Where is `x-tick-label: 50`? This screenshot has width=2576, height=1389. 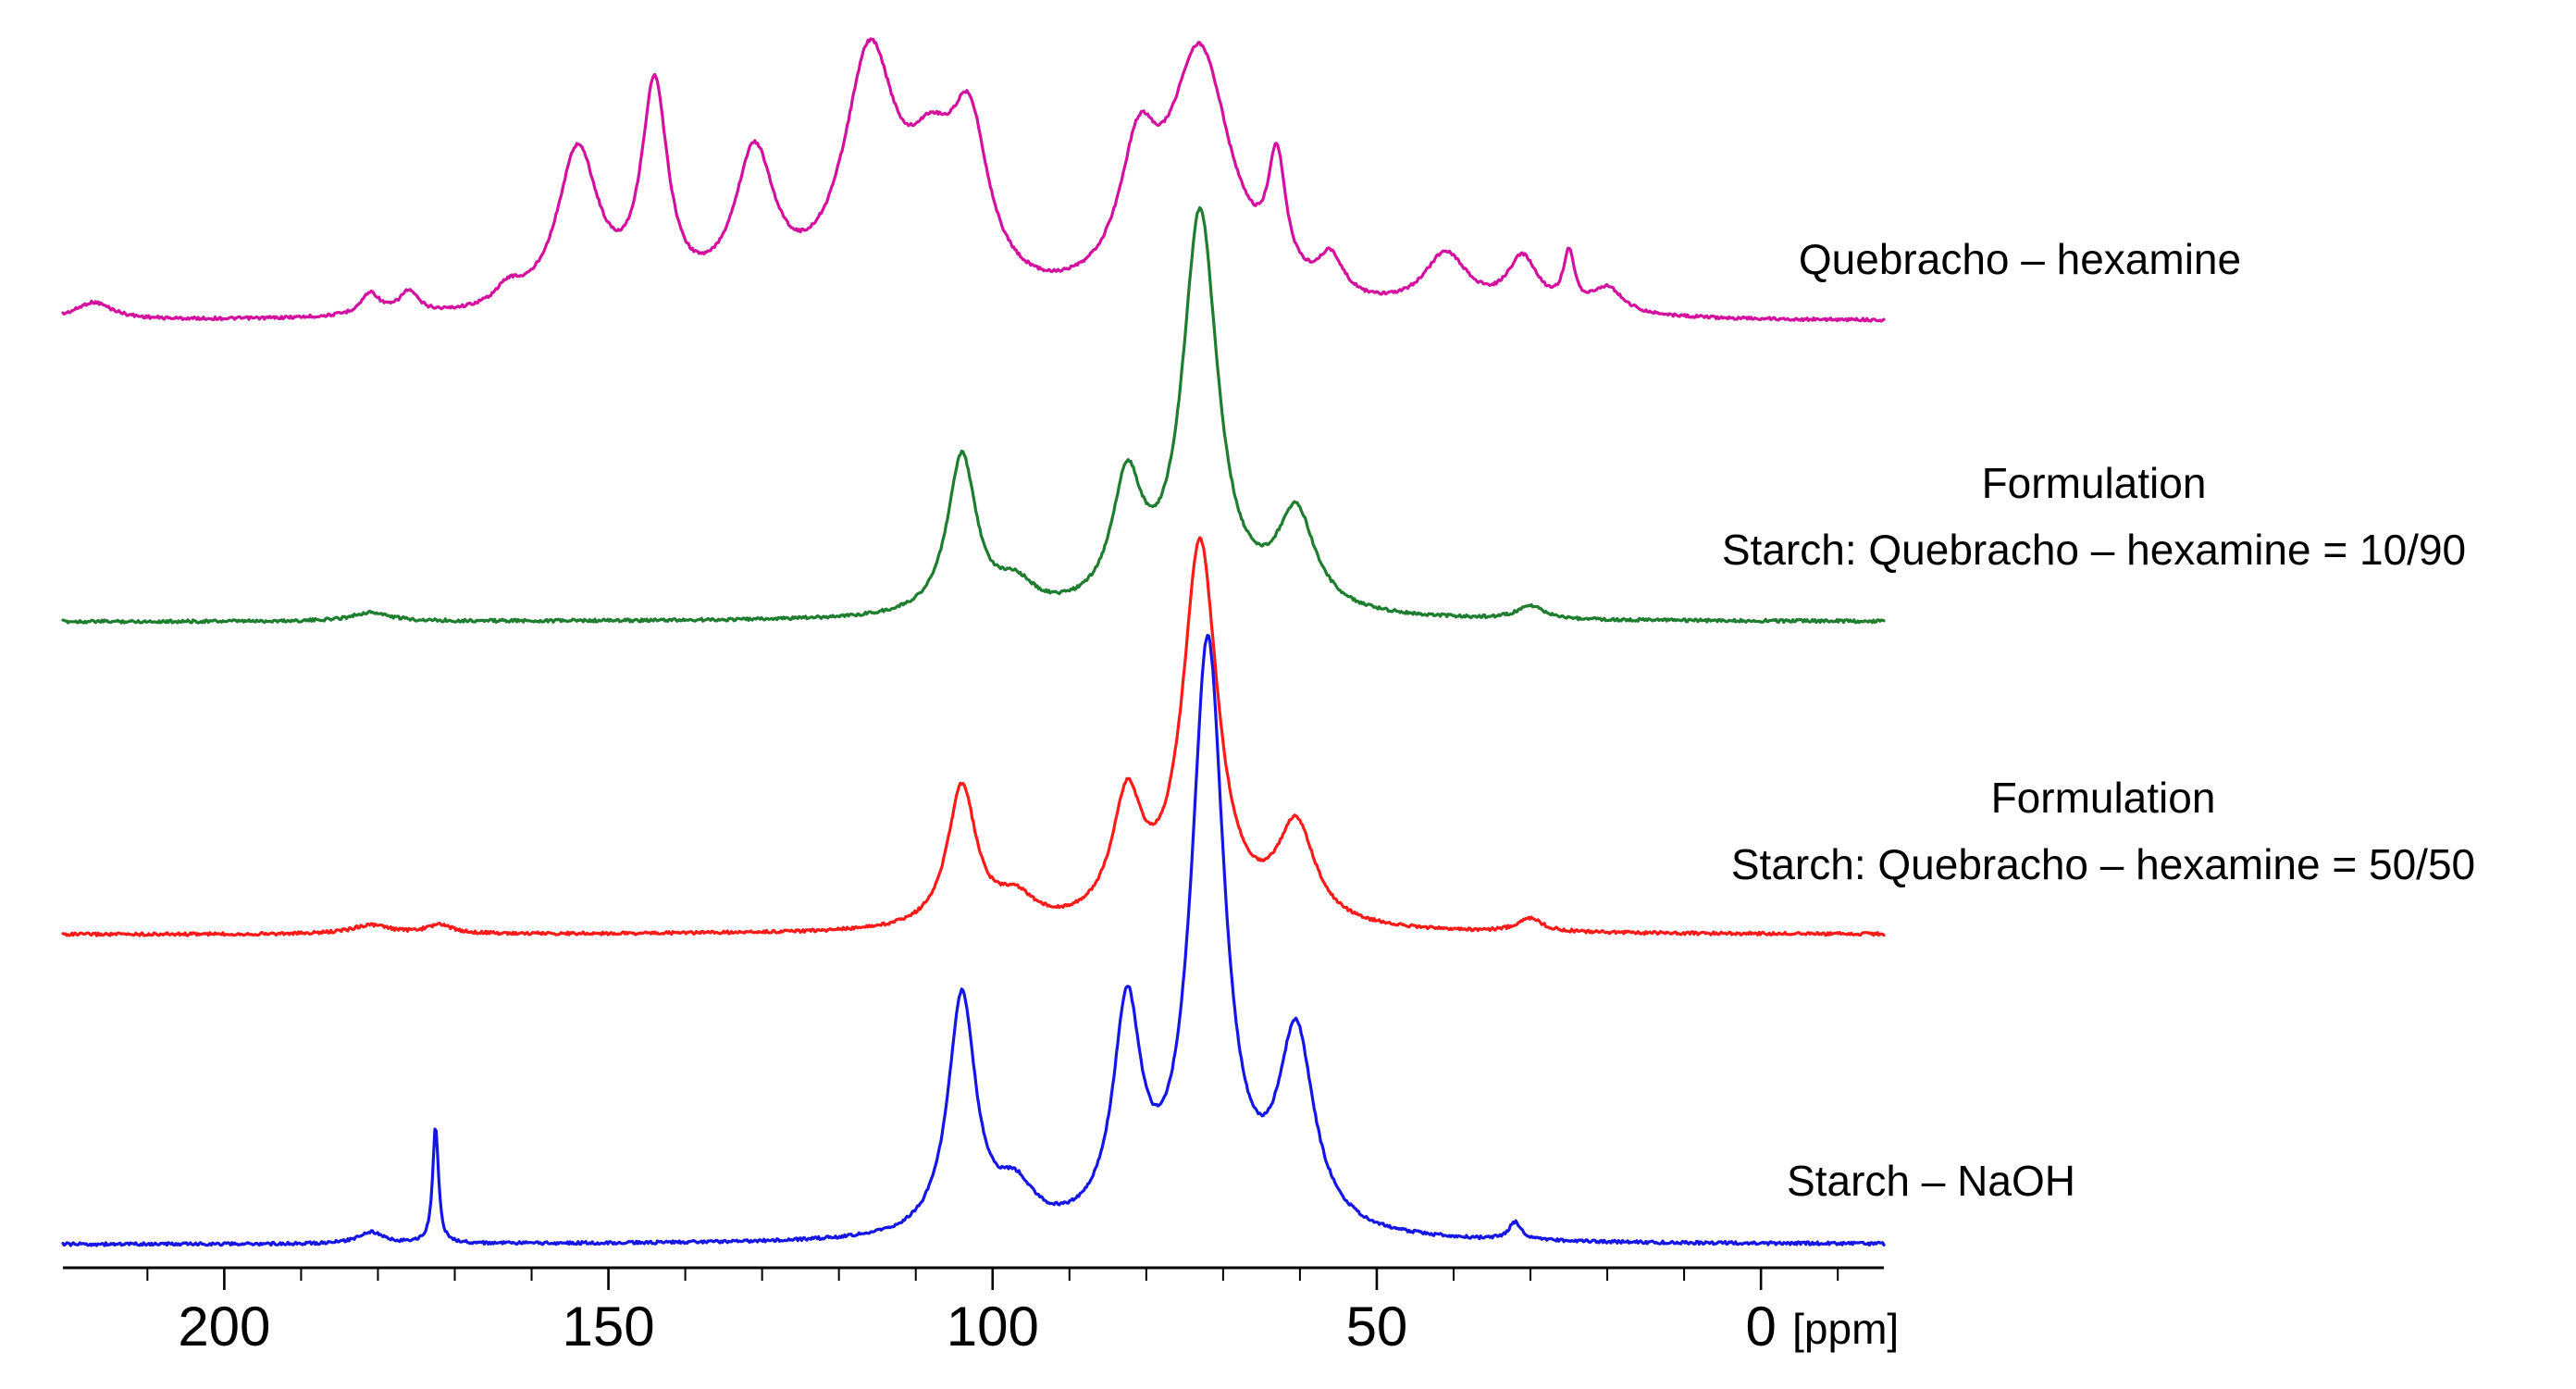 x-tick-label: 50 is located at coordinates (1377, 1327).